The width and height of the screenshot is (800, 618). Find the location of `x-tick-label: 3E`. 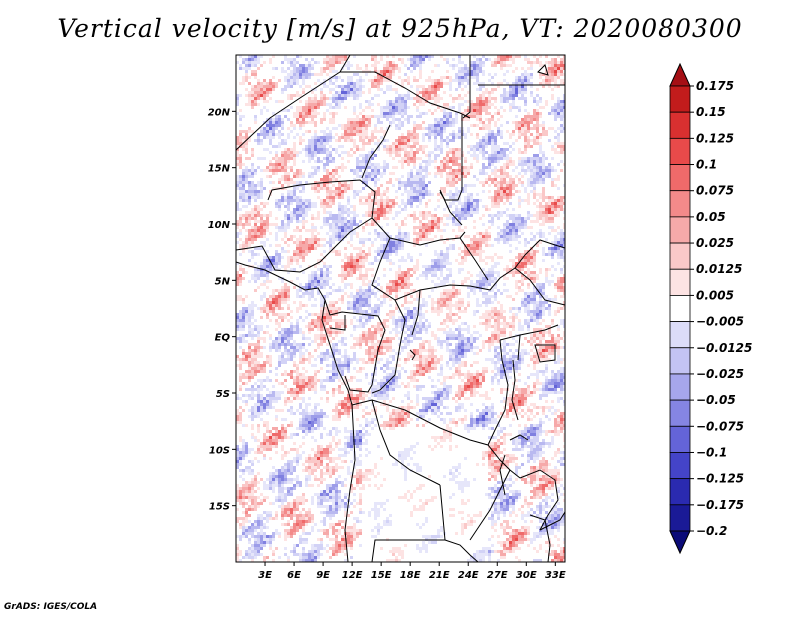

x-tick-label: 3E is located at coordinates (265, 575).